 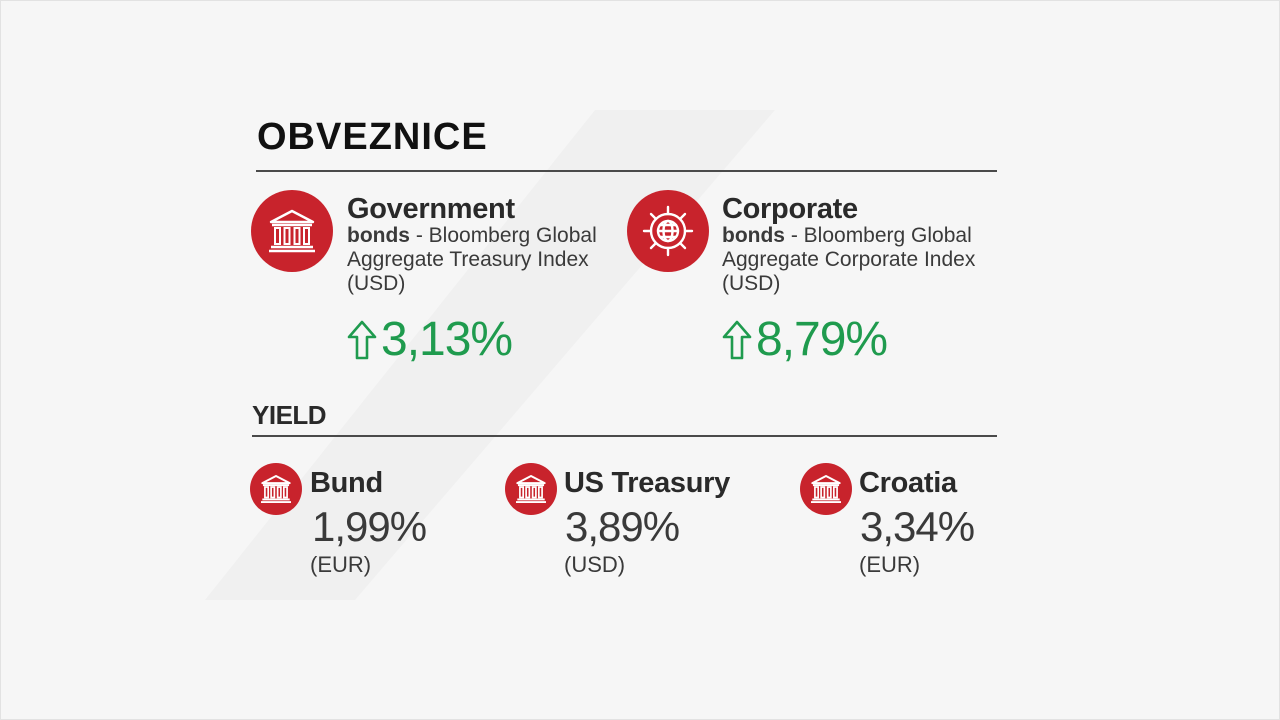 I want to click on yield-bund-currency: (EUR), so click(x=341, y=564).